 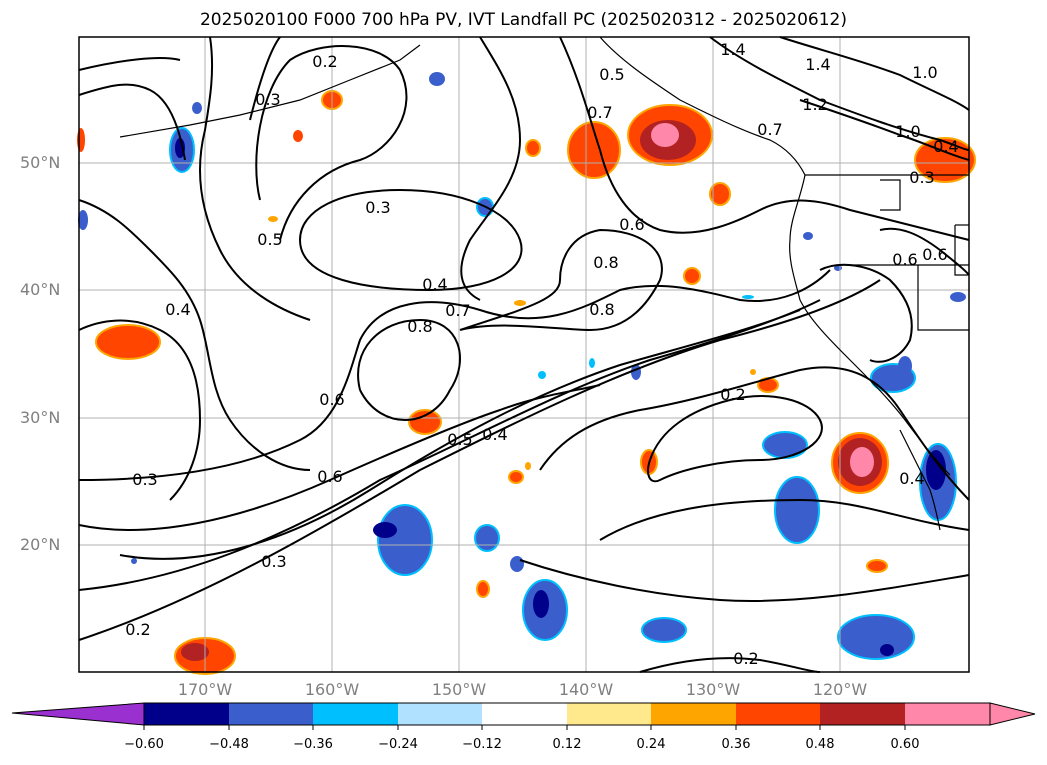 I want to click on contour-label: 1.2, so click(x=814, y=104).